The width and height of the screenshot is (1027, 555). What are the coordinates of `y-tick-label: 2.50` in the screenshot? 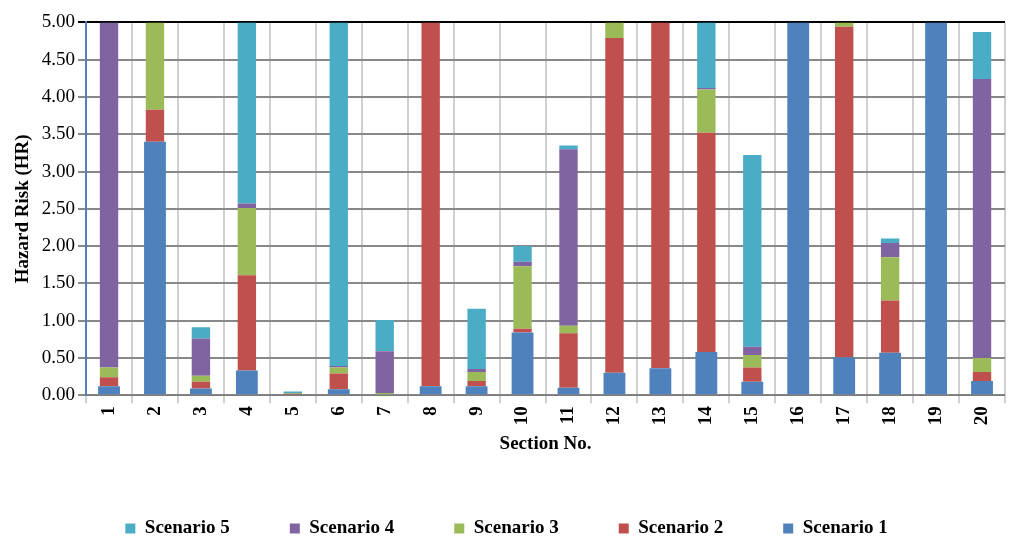 It's located at (58, 207).